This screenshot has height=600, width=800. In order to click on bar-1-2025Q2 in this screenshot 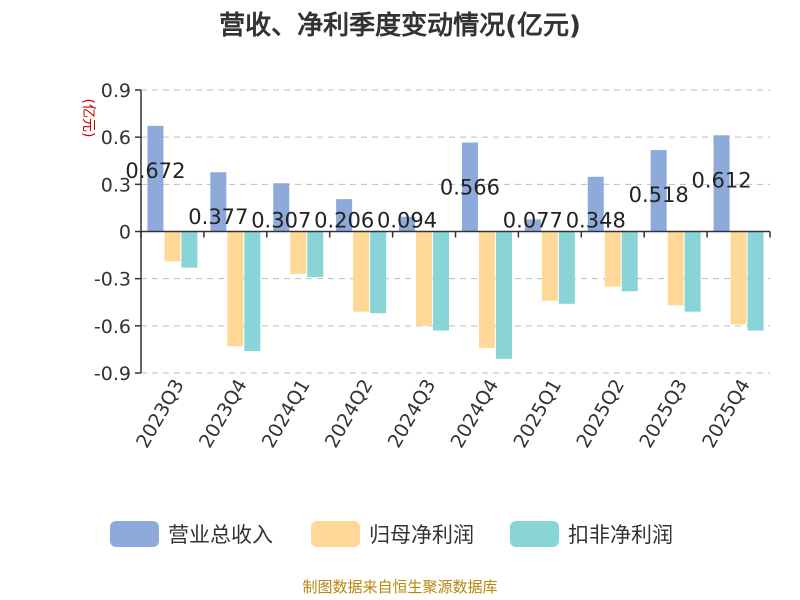, I will do `click(595, 204)`.